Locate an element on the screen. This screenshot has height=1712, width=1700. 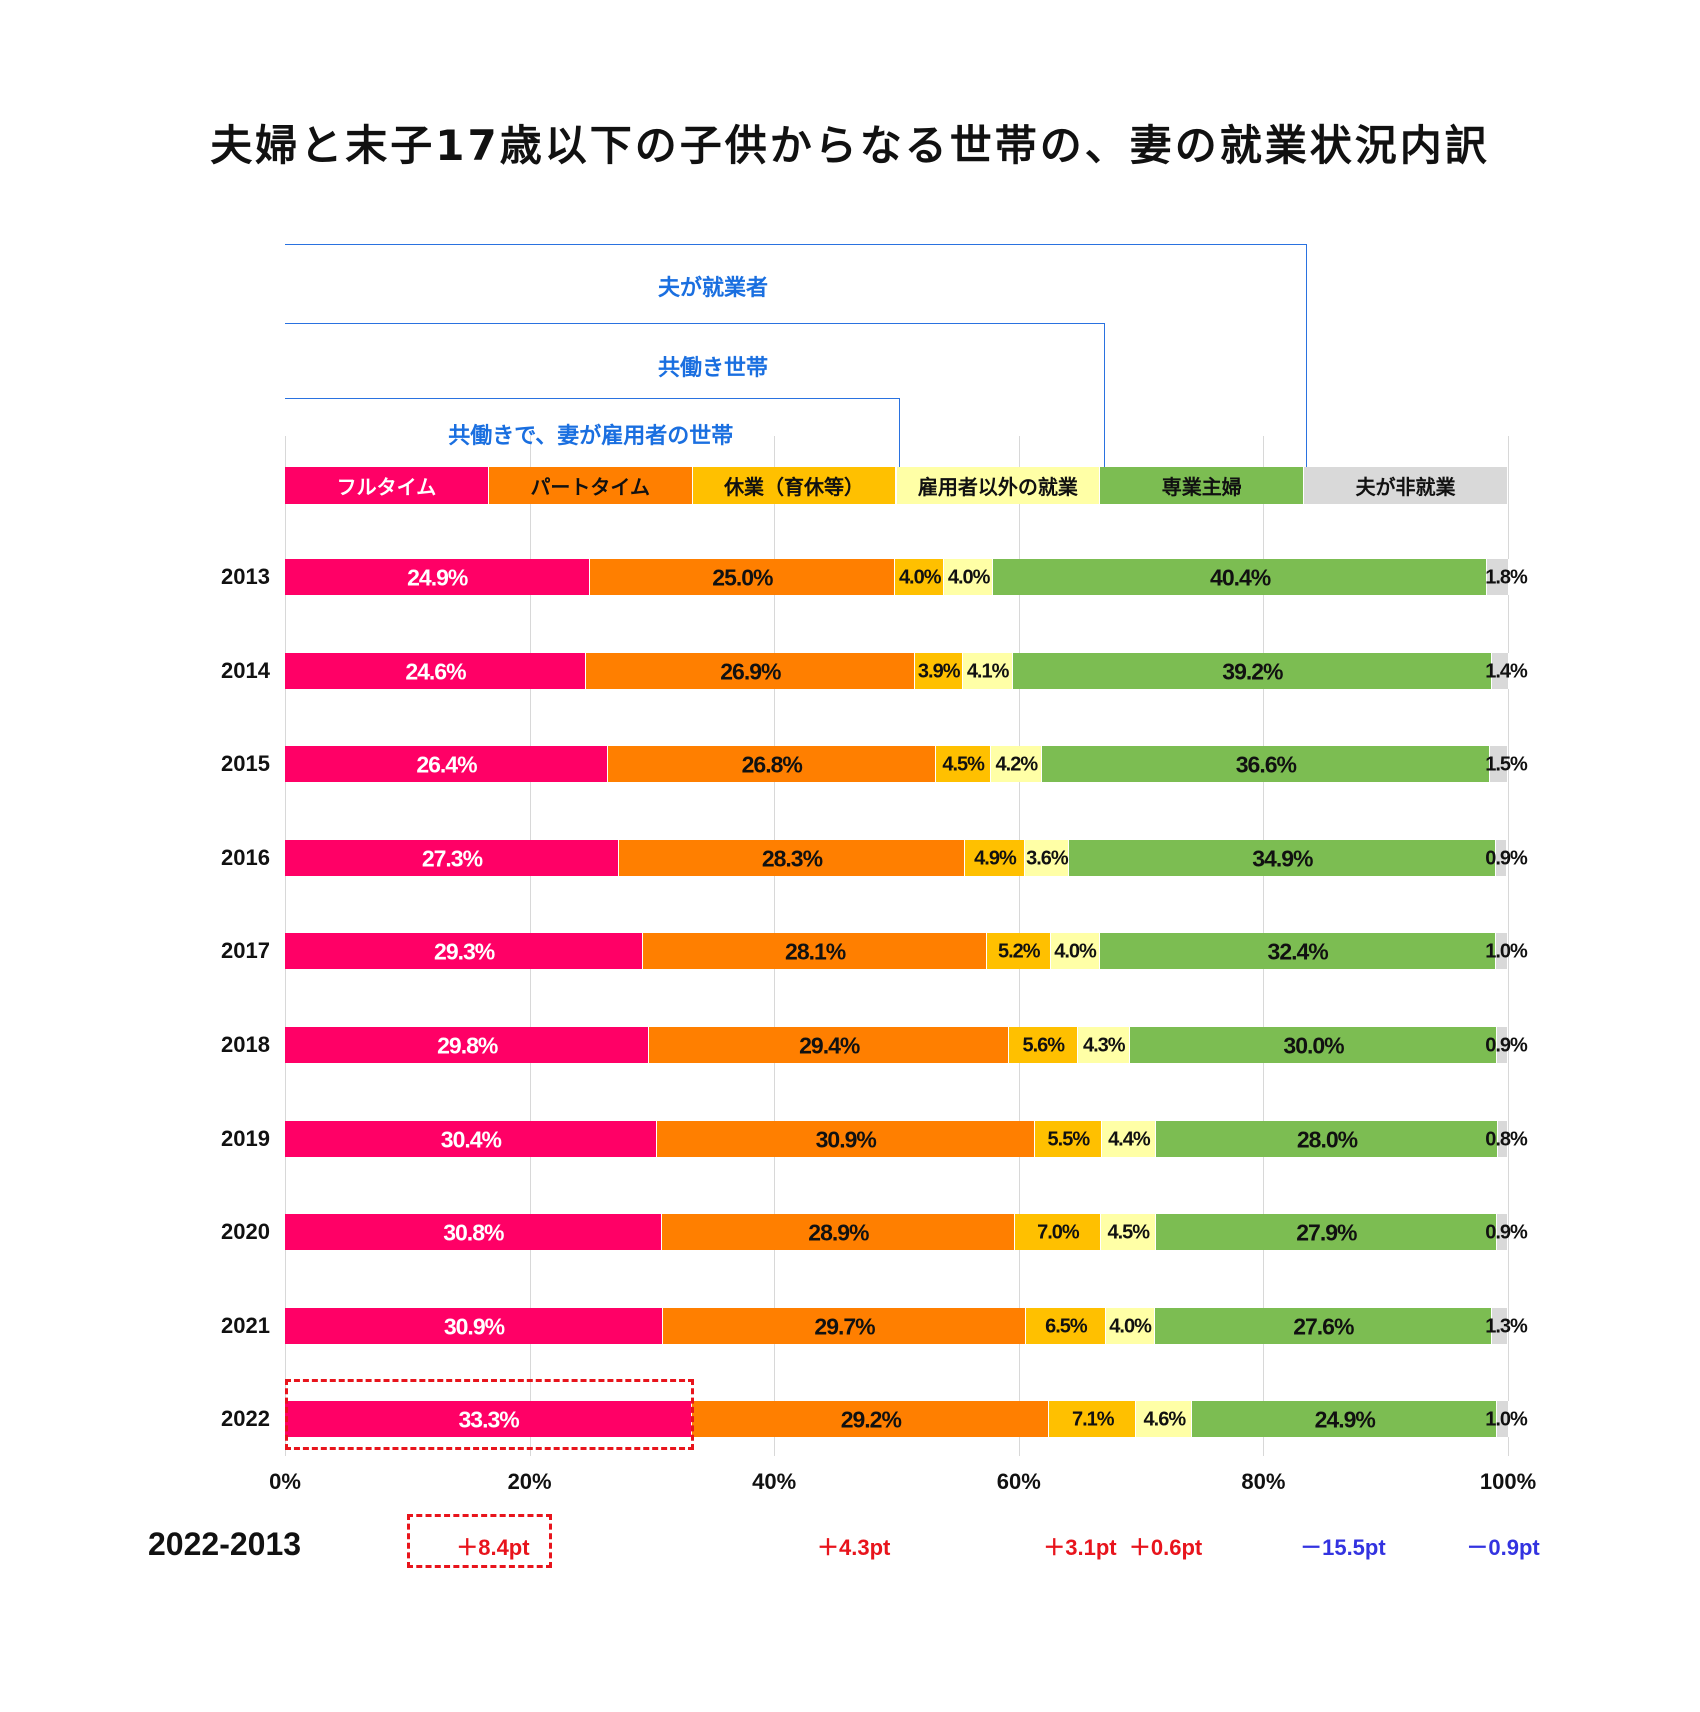
year-label: 2014 is located at coordinates (245, 670).